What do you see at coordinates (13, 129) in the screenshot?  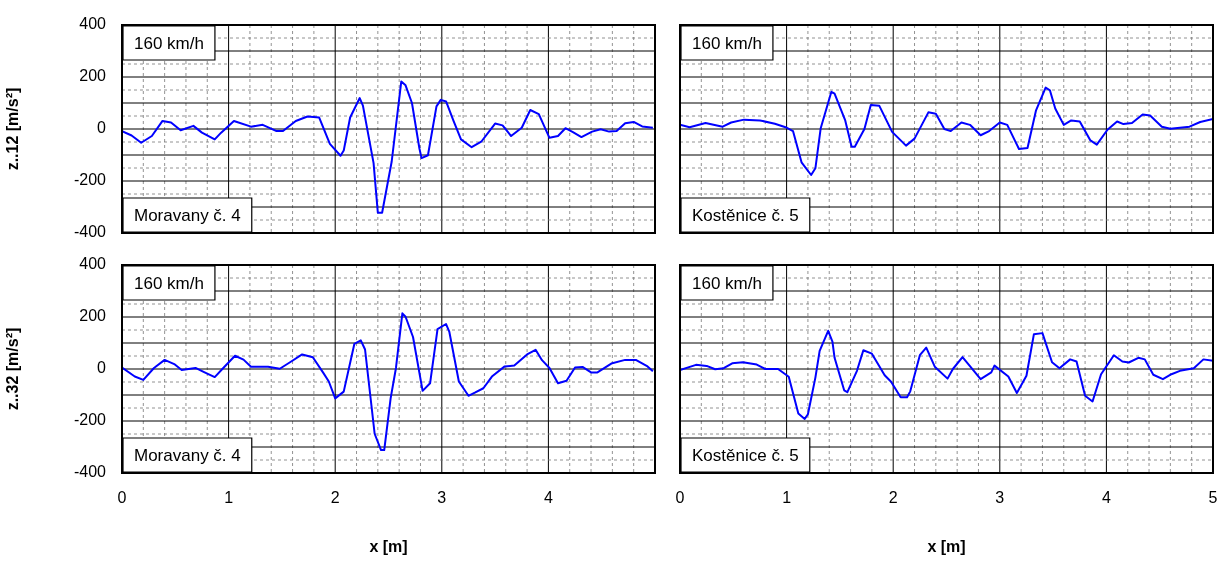 I see `y-axis-title: z..12 [m/s²]` at bounding box center [13, 129].